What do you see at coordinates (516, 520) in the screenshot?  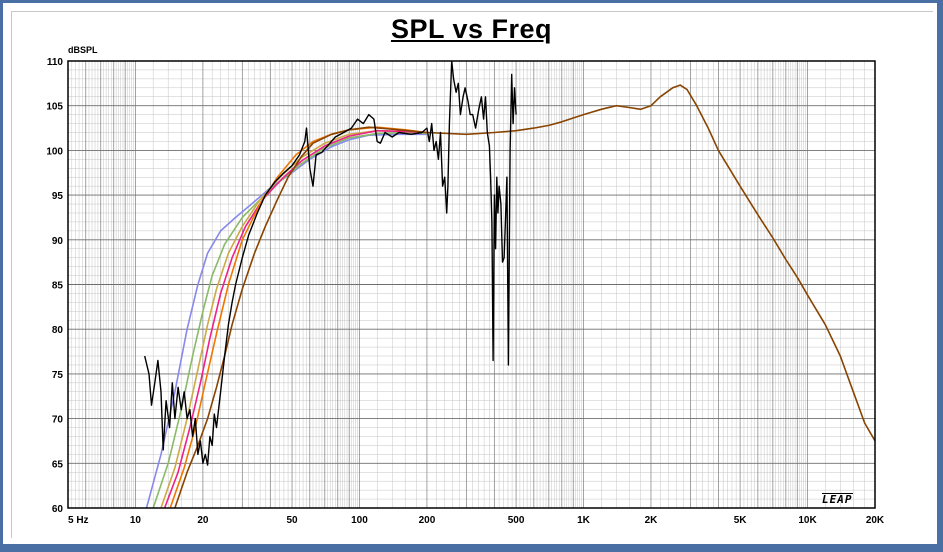 I see `x-tick-label: 500` at bounding box center [516, 520].